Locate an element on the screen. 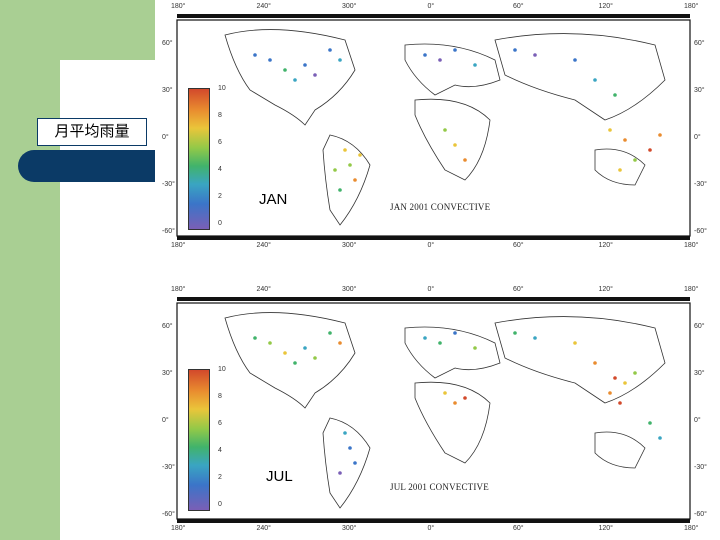 The height and width of the screenshot is (540, 720). jul-left-lat: -60° is located at coordinates (168, 514).